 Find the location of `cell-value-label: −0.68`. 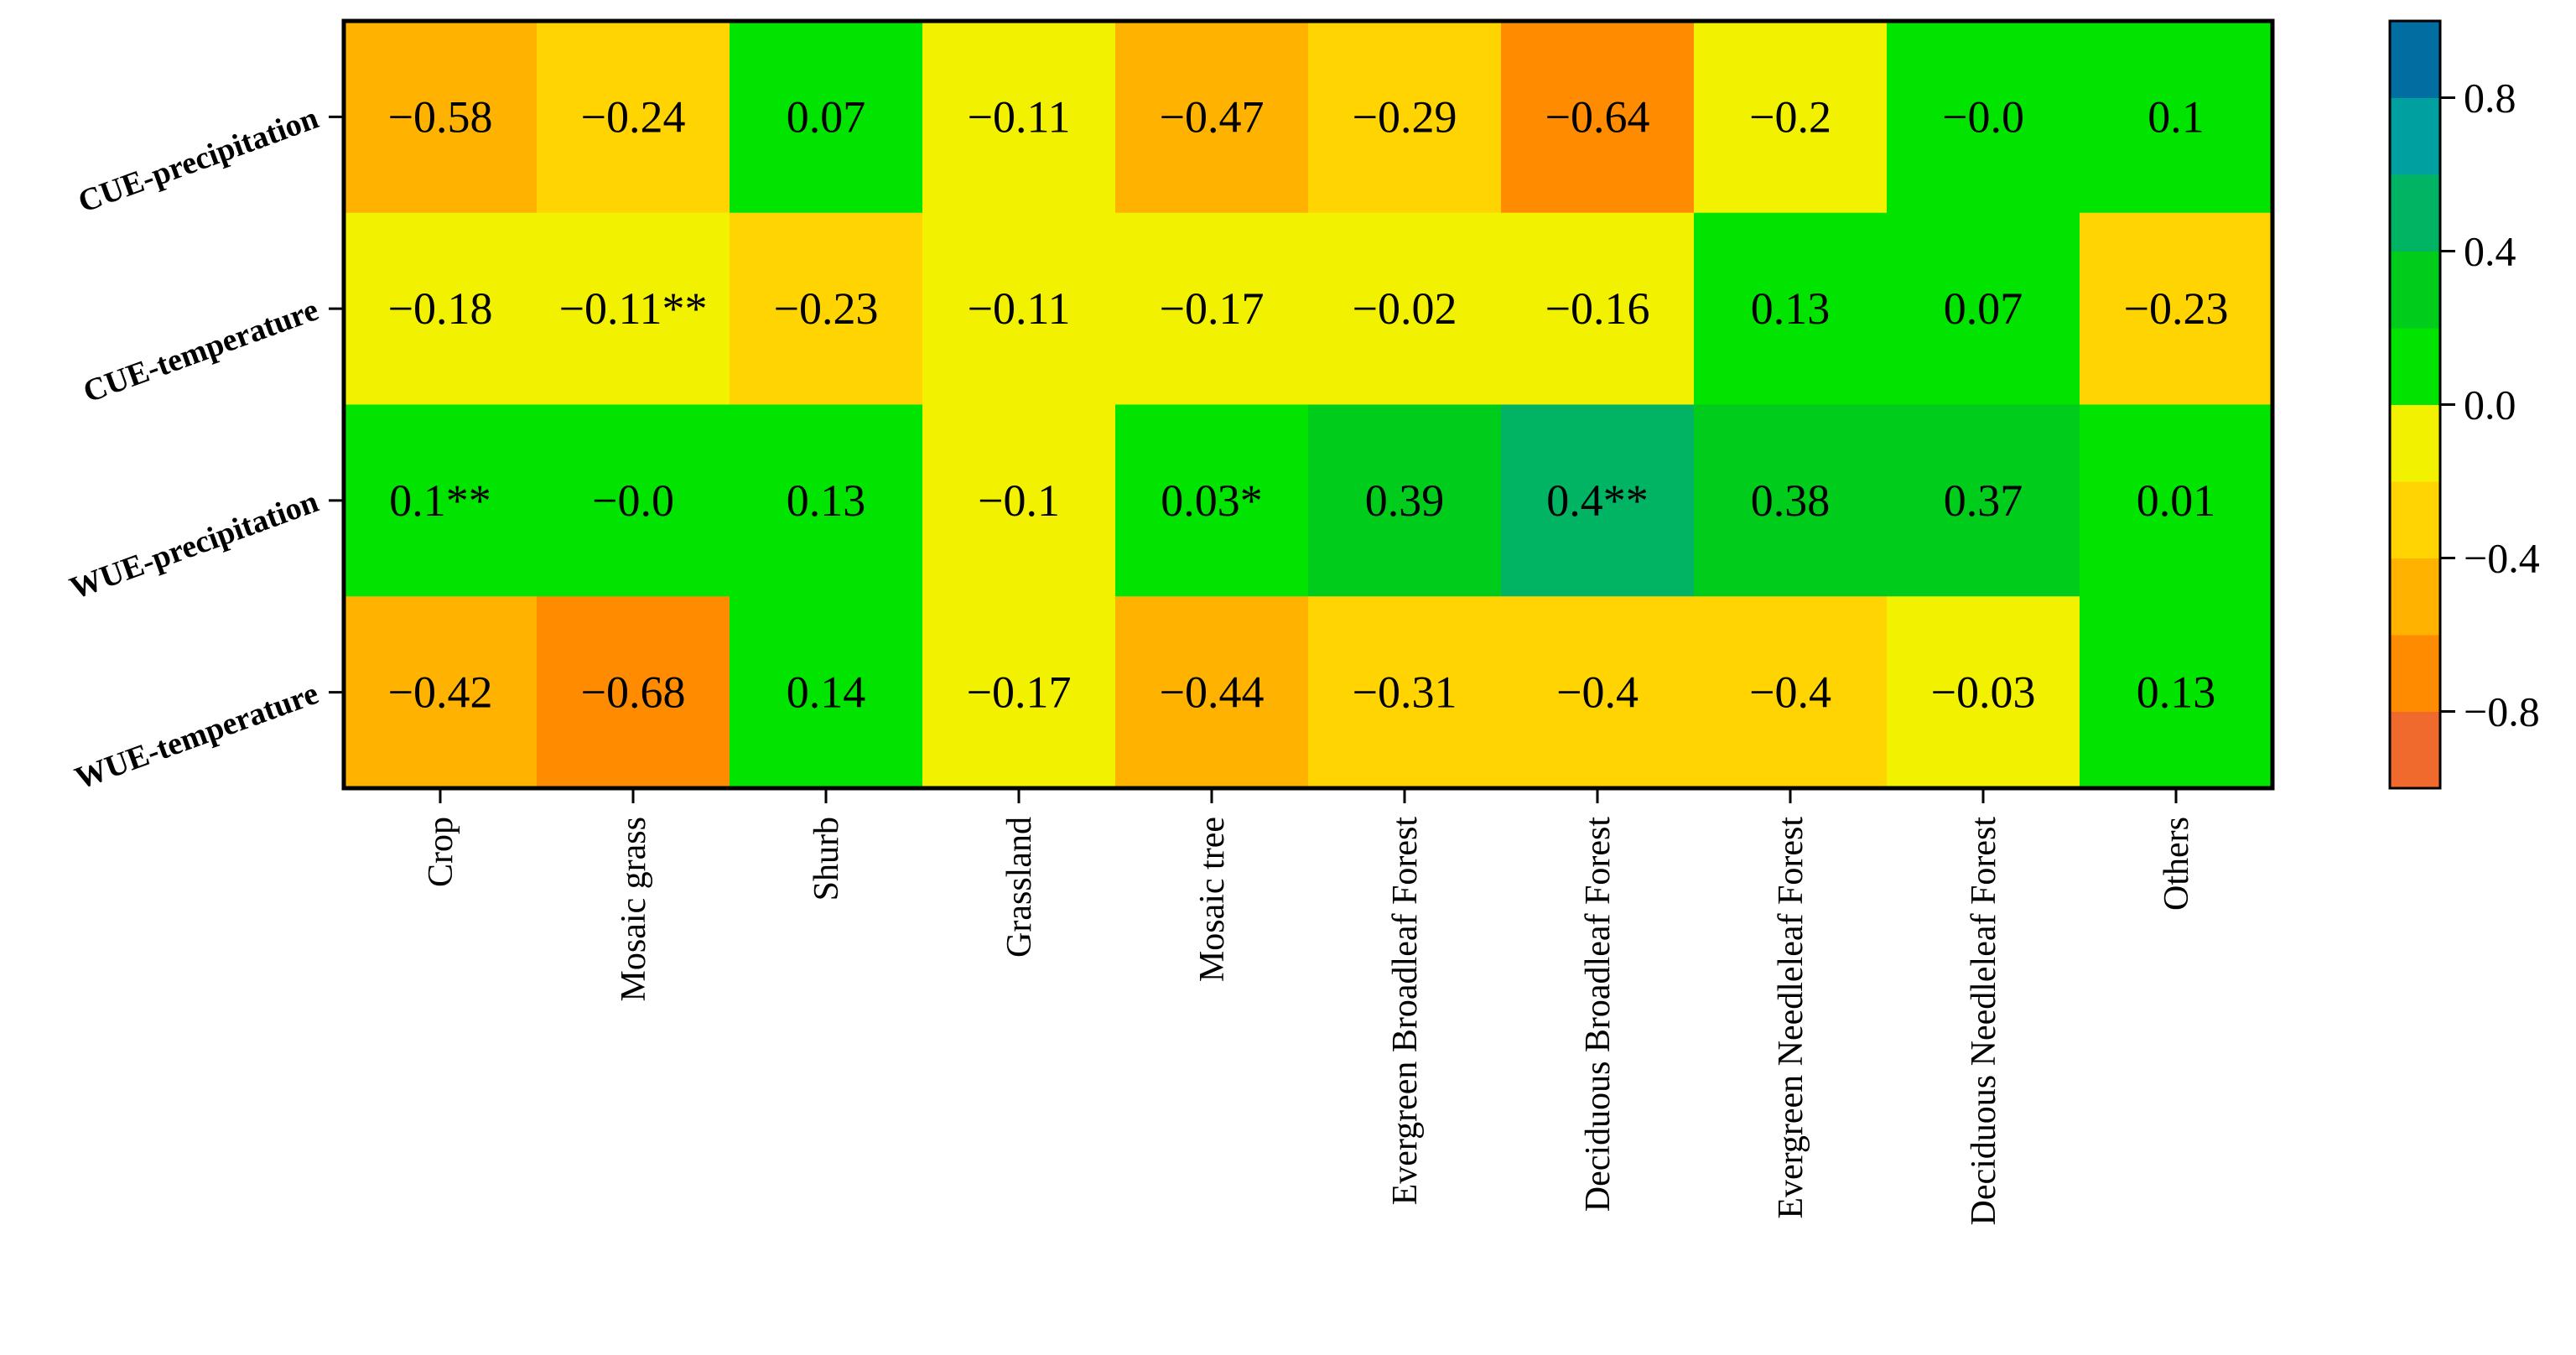

cell-value-label: −0.68 is located at coordinates (633, 693).